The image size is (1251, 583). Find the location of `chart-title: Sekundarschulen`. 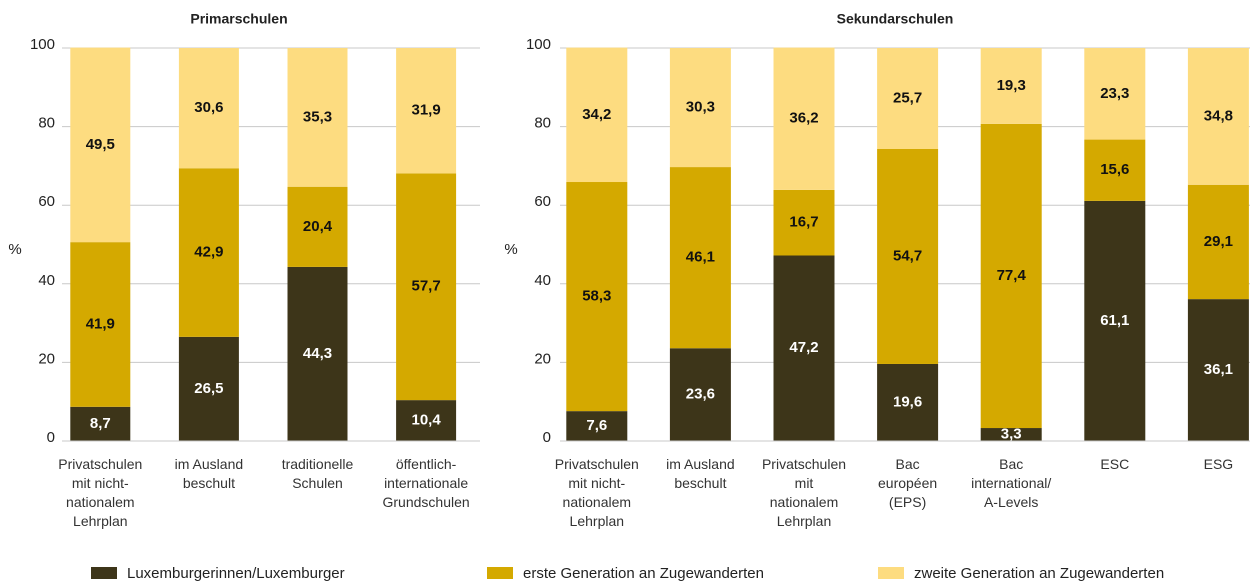

chart-title: Sekundarschulen is located at coordinates (895, 19).